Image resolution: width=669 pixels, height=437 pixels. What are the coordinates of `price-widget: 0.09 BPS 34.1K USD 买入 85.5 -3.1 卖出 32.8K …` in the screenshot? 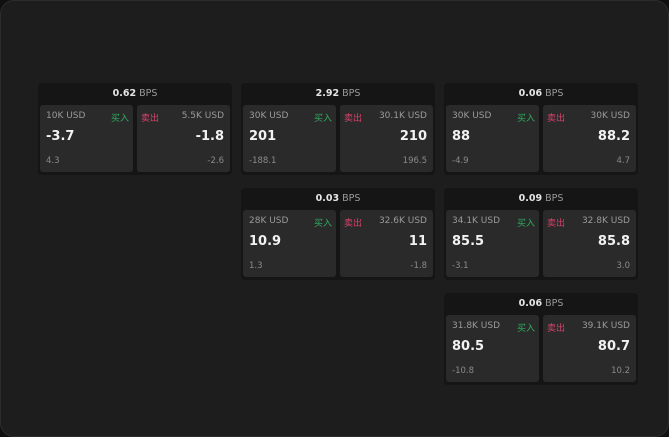 It's located at (541, 234).